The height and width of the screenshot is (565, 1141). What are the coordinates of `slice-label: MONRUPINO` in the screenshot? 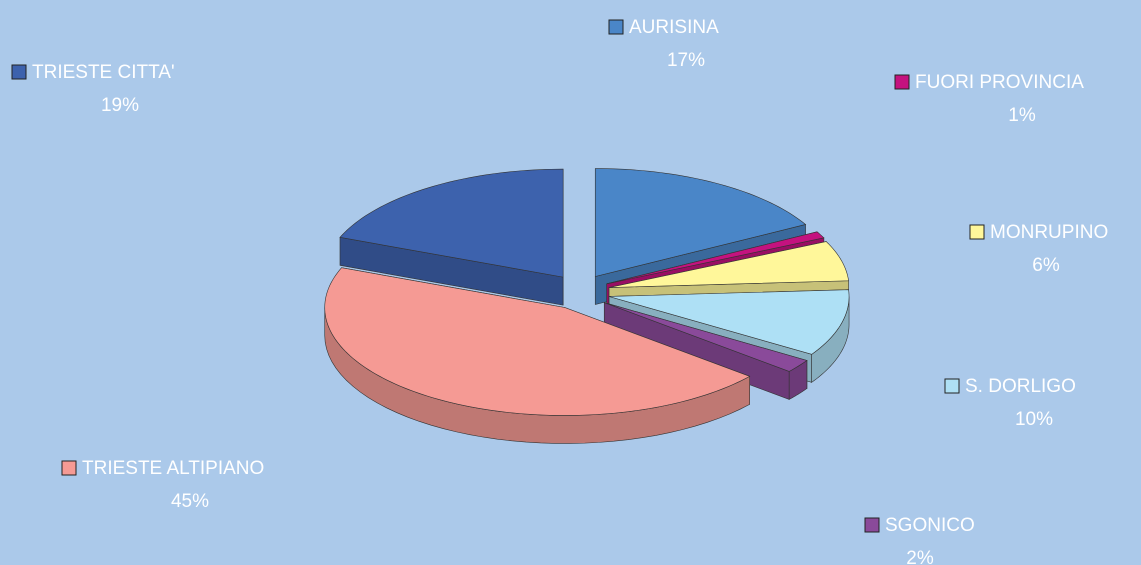 It's located at (1049, 232).